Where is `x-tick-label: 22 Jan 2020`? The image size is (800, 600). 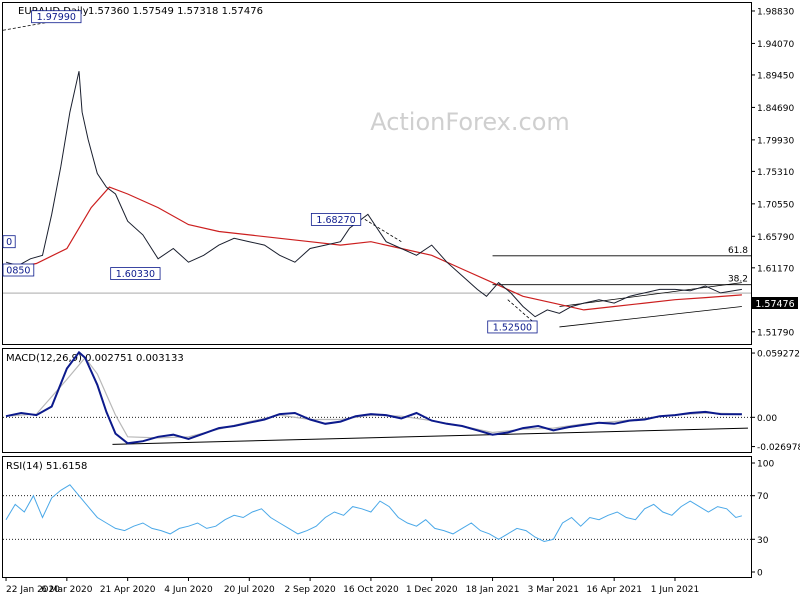
x-tick-label: 22 Jan 2020 is located at coordinates (33, 590).